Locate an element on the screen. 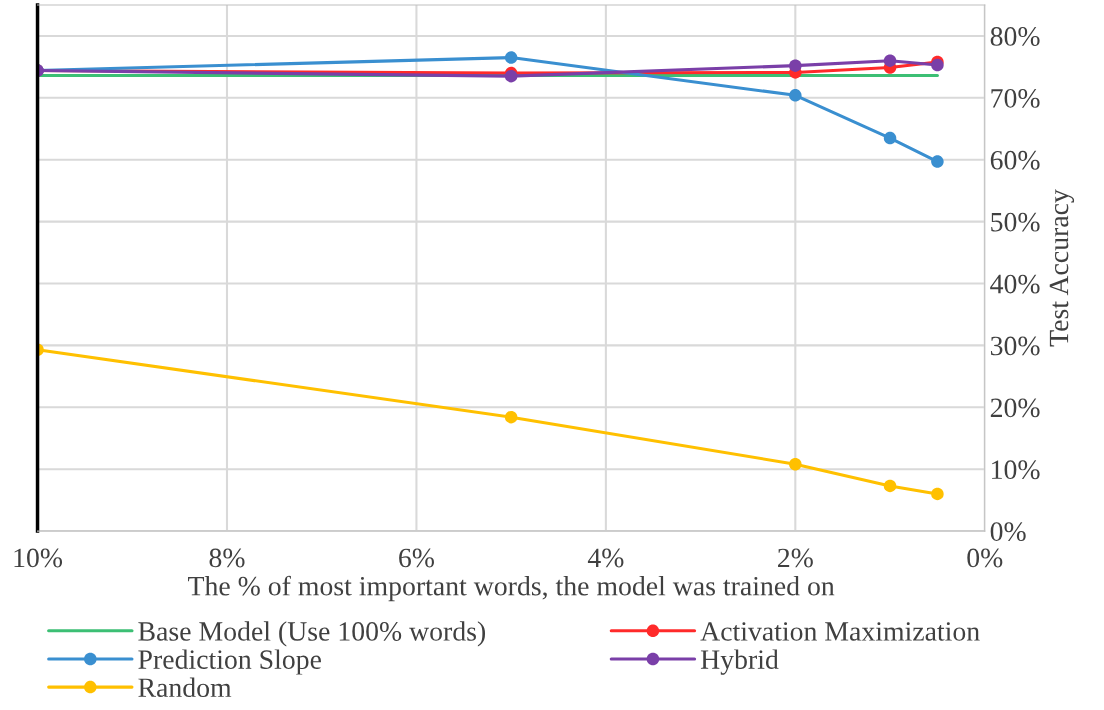  y-tick-label: 60% is located at coordinates (1015, 160).